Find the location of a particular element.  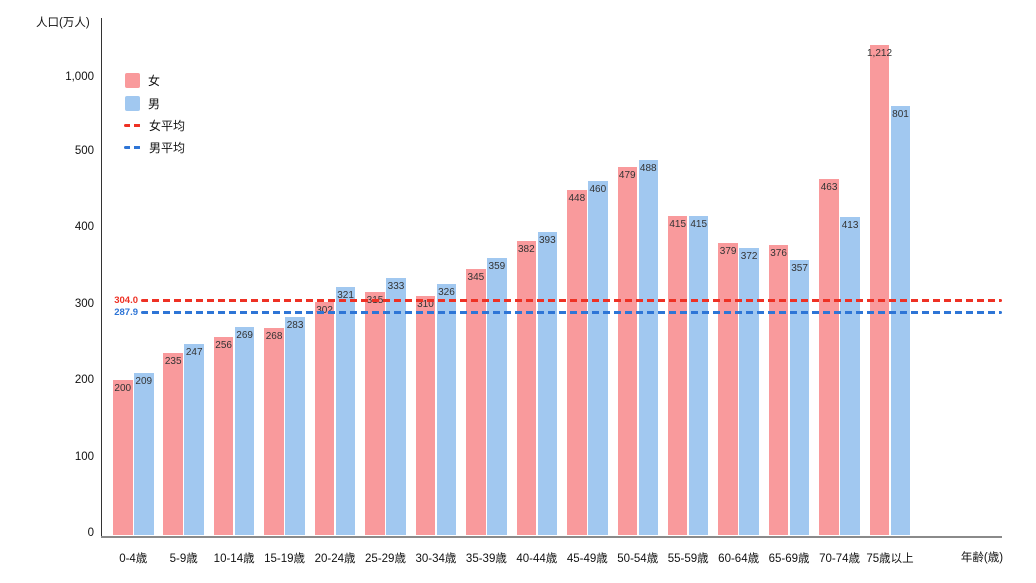

bar-value-label: 268 is located at coordinates (274, 336).